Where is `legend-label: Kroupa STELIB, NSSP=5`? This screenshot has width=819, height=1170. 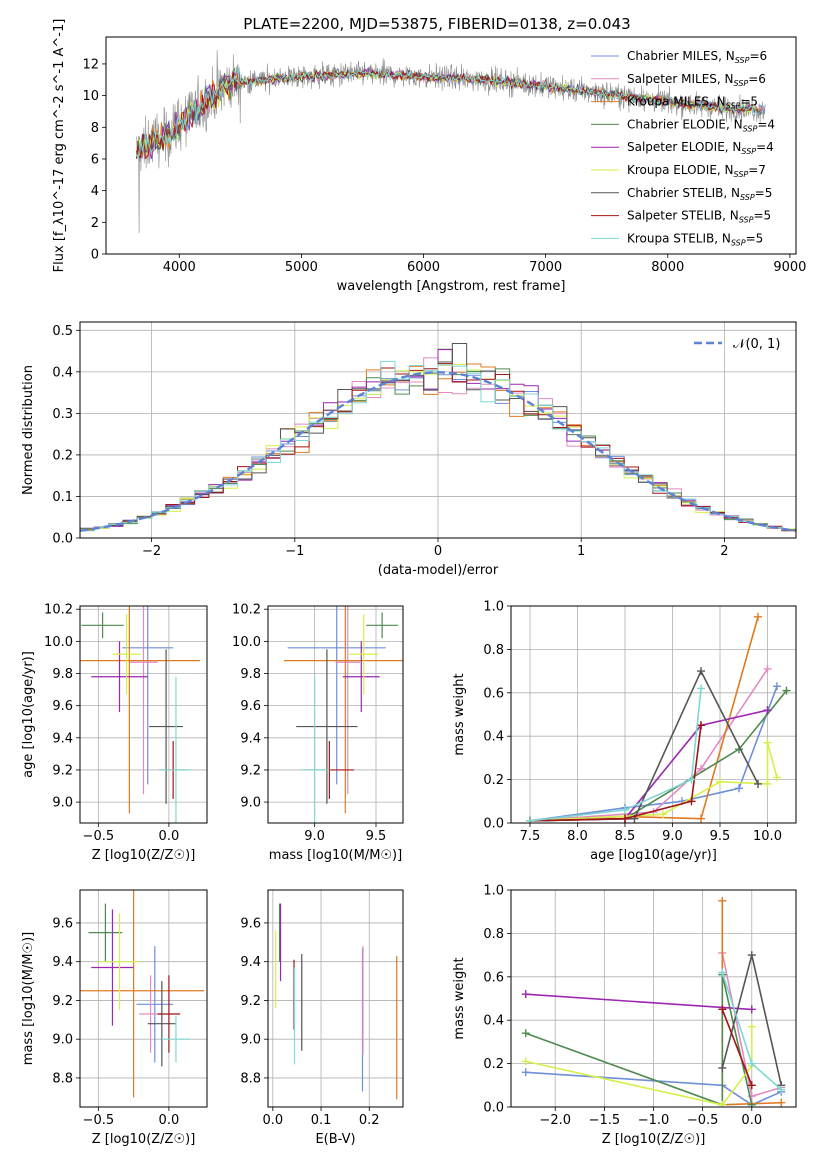
legend-label: Kroupa STELIB, NSSP=5 is located at coordinates (695, 239).